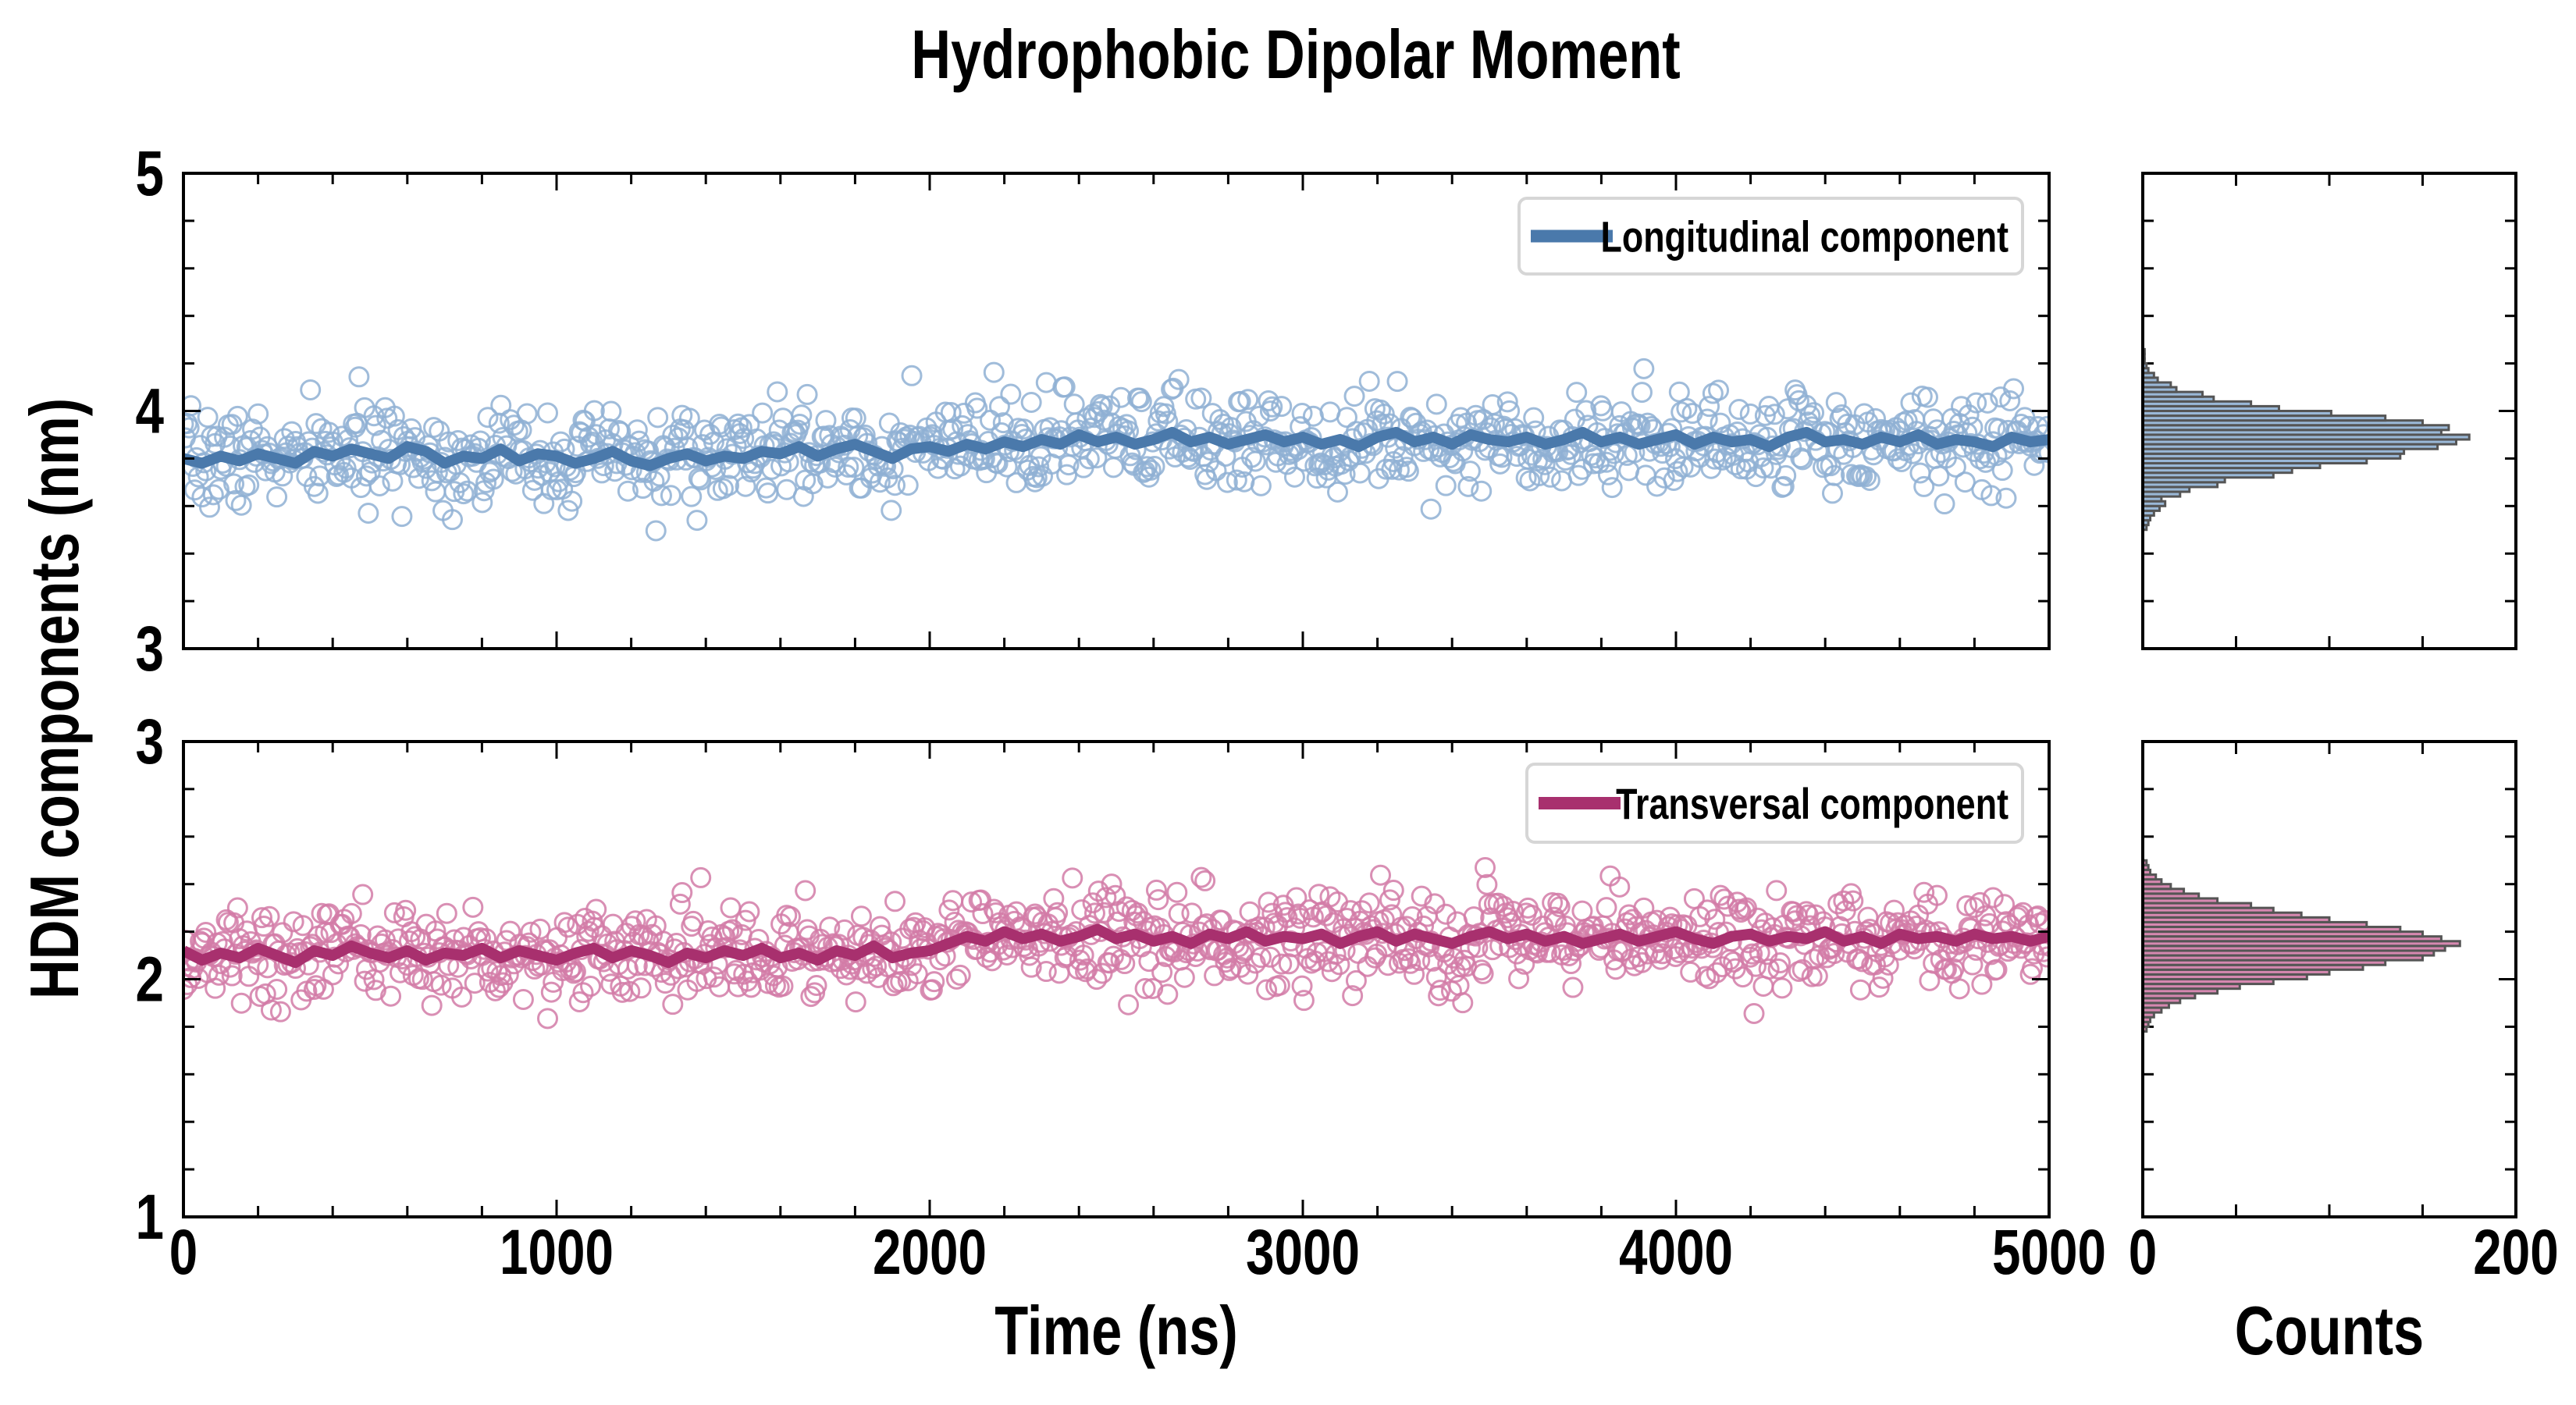 The width and height of the screenshot is (2576, 1405). I want to click on legend-label-group: Transversal component, so click(1812, 804).